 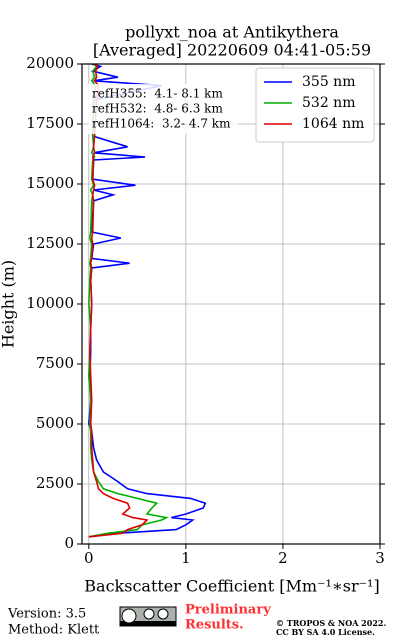 What do you see at coordinates (118, 300) in the screenshot?
I see `profile-line` at bounding box center [118, 300].